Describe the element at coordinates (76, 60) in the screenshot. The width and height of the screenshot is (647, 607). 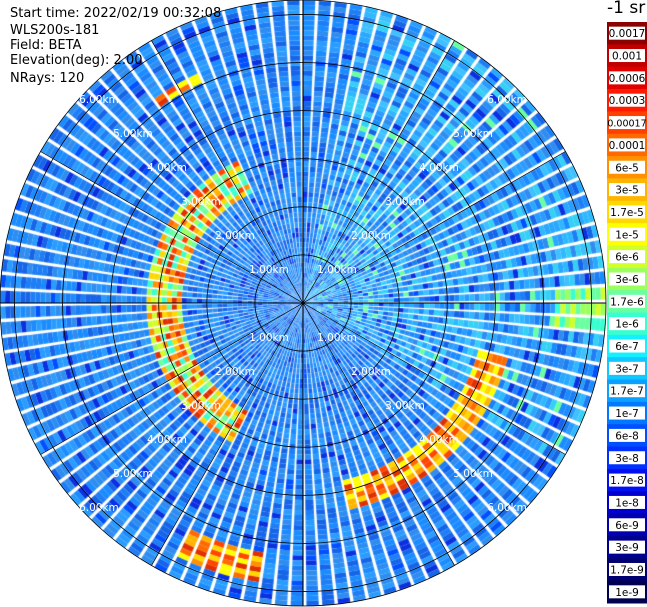
I see `elevation-label: Elevation(deg): 2.00` at that location.